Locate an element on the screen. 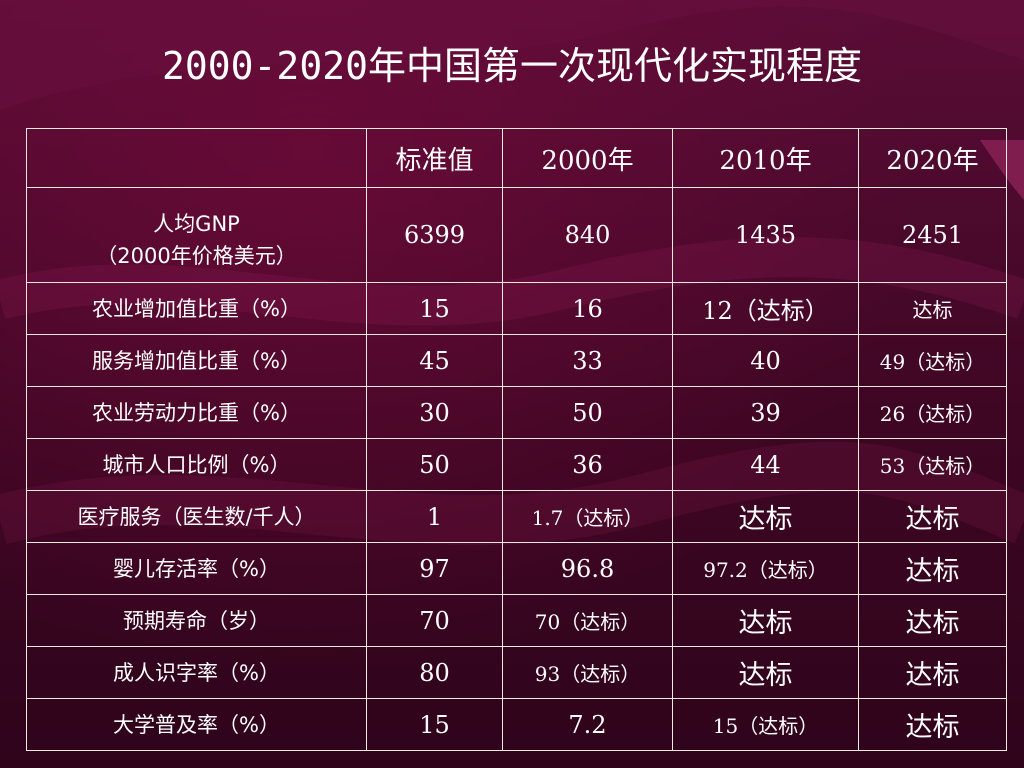 The width and height of the screenshot is (1024, 768). table-row: 预期寿命（岁） 70 70（达标） 达标 达标 is located at coordinates (516, 620).